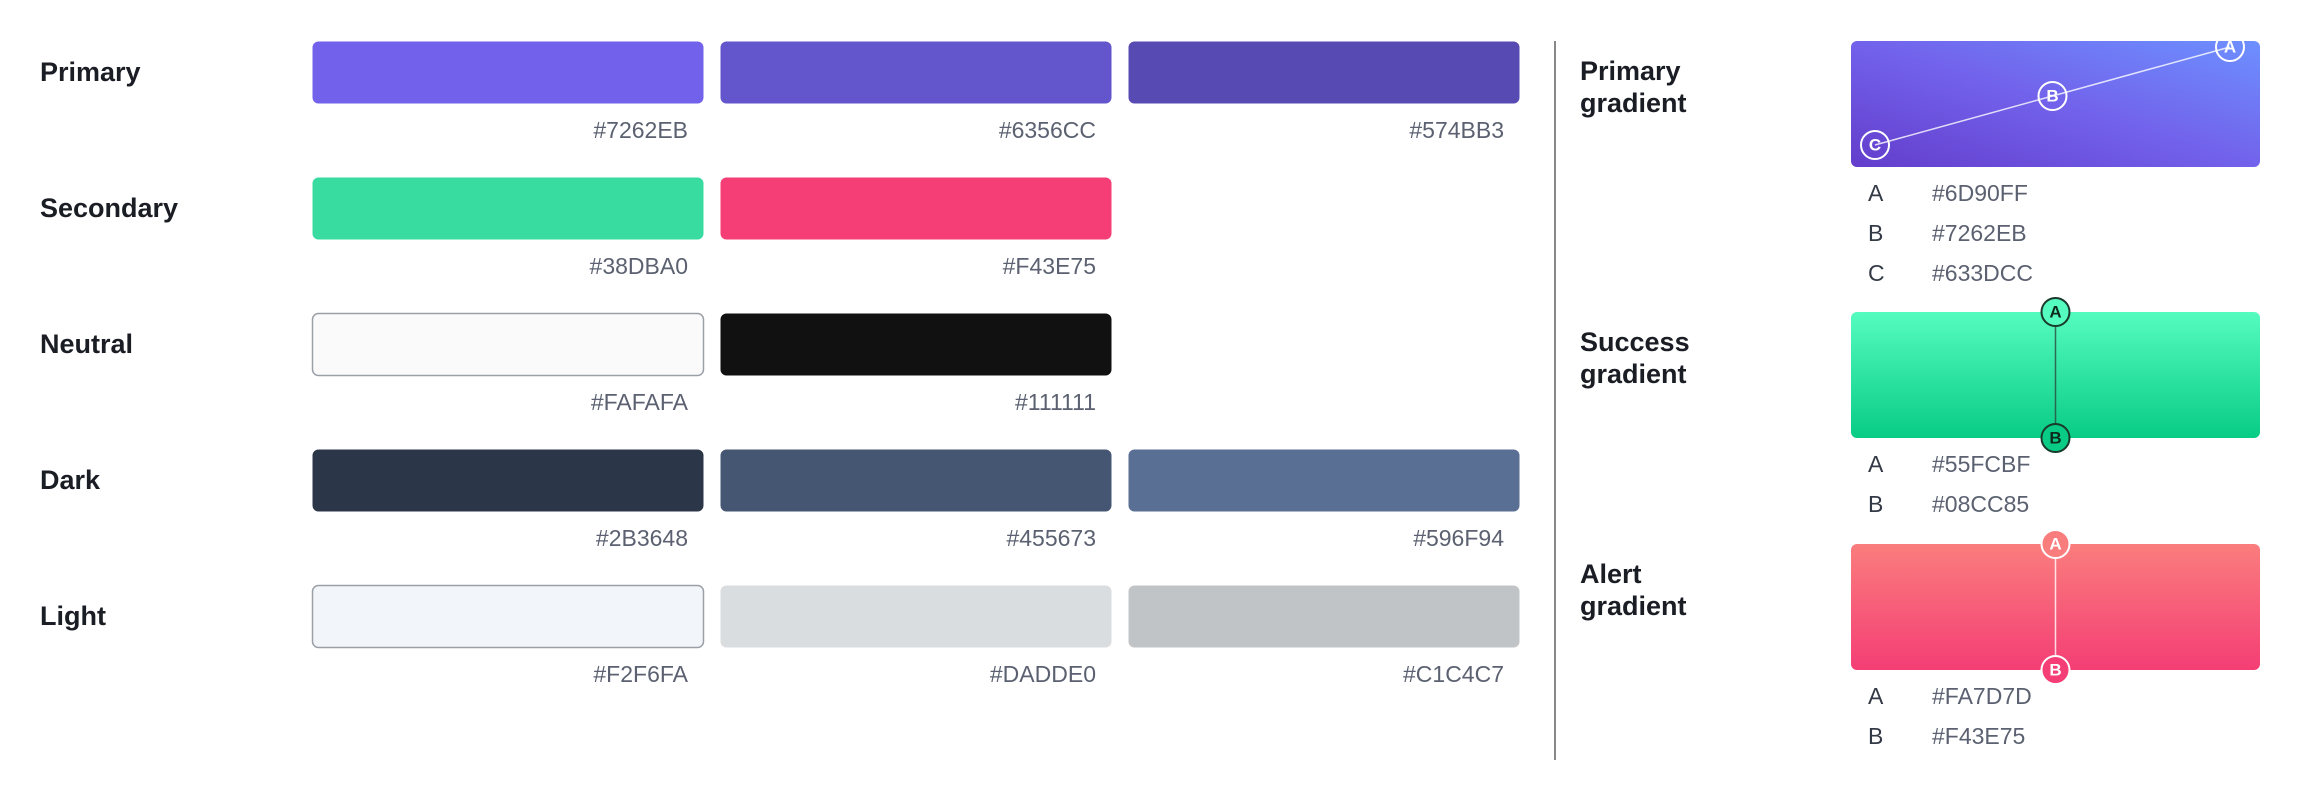 Image resolution: width=2300 pixels, height=800 pixels. Describe the element at coordinates (73, 616) in the screenshot. I see `palette-name: Light` at that location.